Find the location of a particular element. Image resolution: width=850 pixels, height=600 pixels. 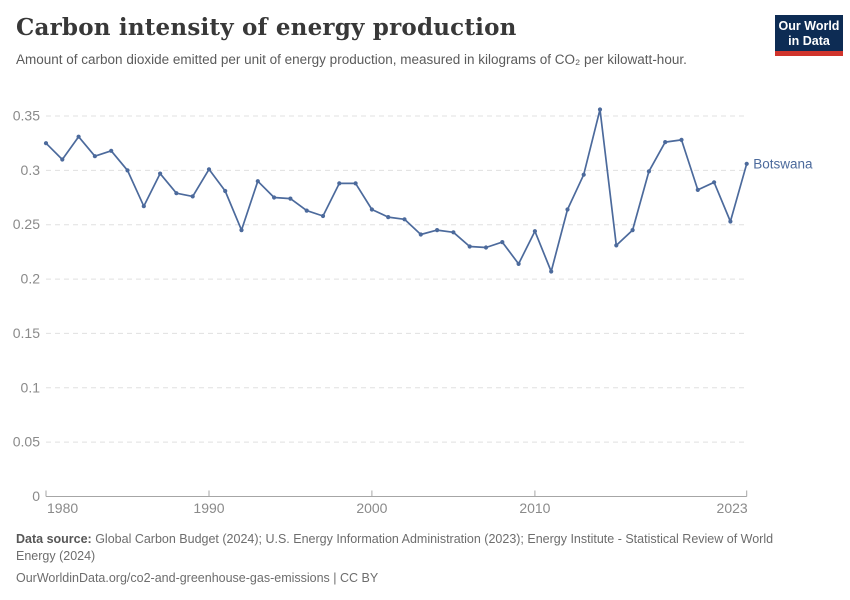

y-axis-tick-label: 0.25 is located at coordinates (26, 224).